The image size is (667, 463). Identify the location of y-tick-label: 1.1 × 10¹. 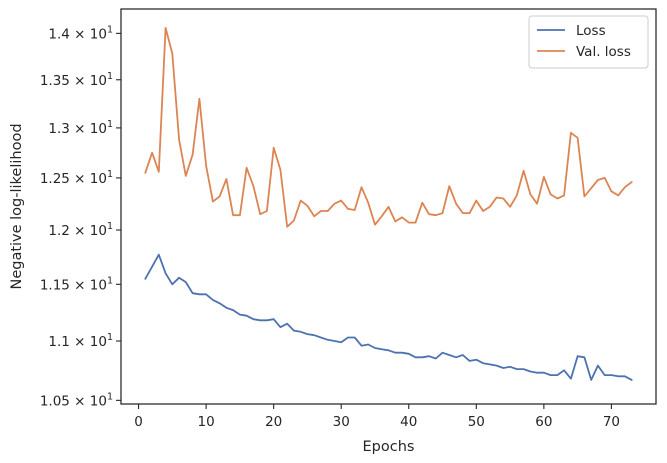
(80, 341).